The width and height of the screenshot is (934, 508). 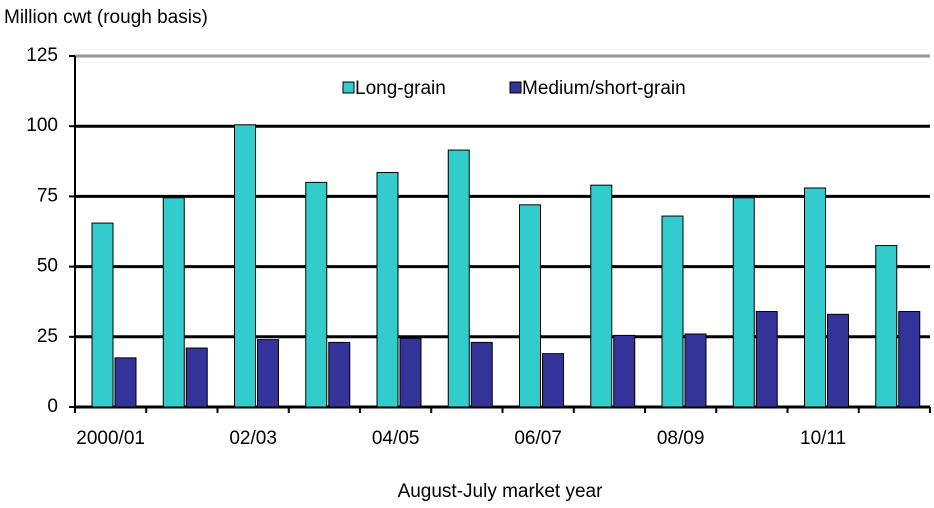 I want to click on x-tick-label: 2000/01, so click(x=110, y=438).